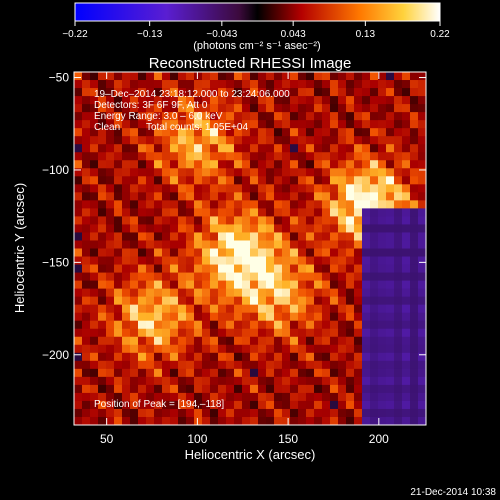 The height and width of the screenshot is (500, 500). What do you see at coordinates (55, 170) in the screenshot?
I see `y-tick-label: −100` at bounding box center [55, 170].